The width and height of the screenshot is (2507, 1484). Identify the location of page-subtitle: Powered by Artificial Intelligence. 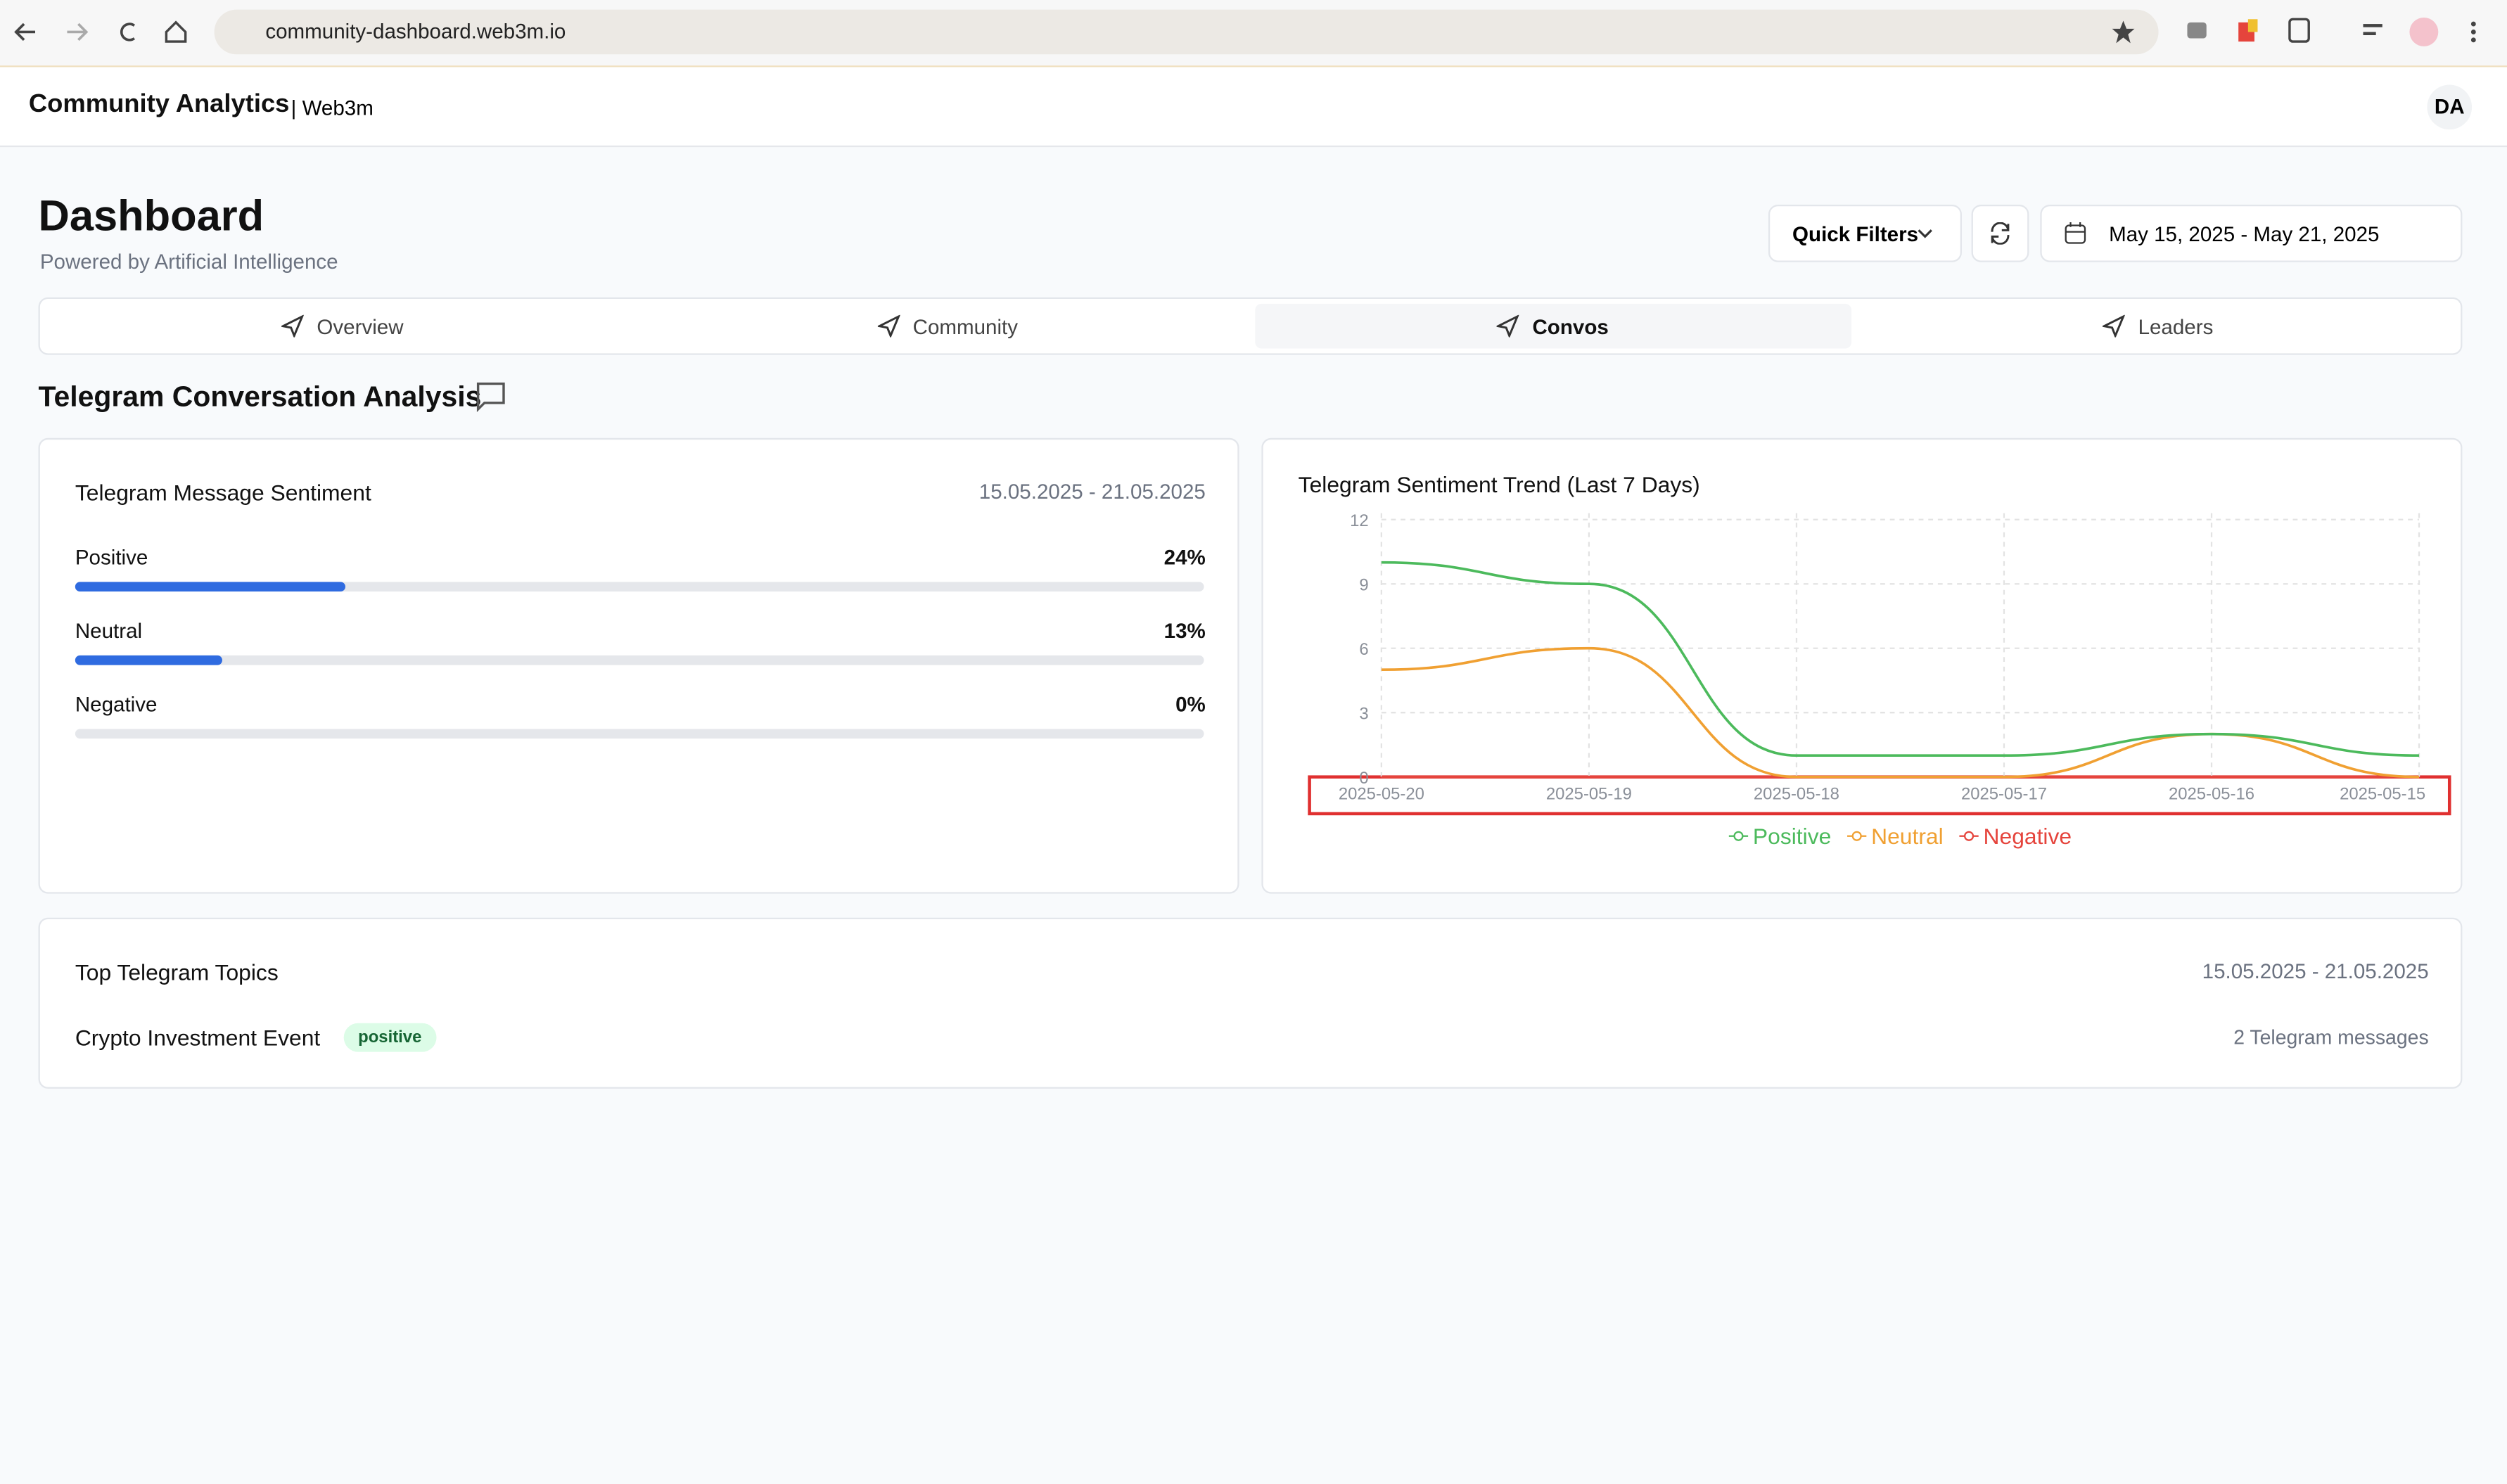
(188, 262).